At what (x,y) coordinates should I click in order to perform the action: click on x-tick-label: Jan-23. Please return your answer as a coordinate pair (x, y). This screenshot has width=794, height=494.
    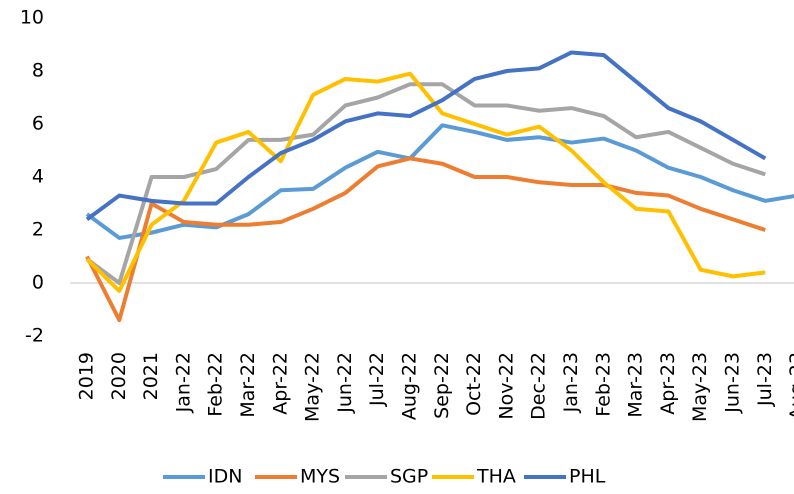
    Looking at the image, I should click on (571, 382).